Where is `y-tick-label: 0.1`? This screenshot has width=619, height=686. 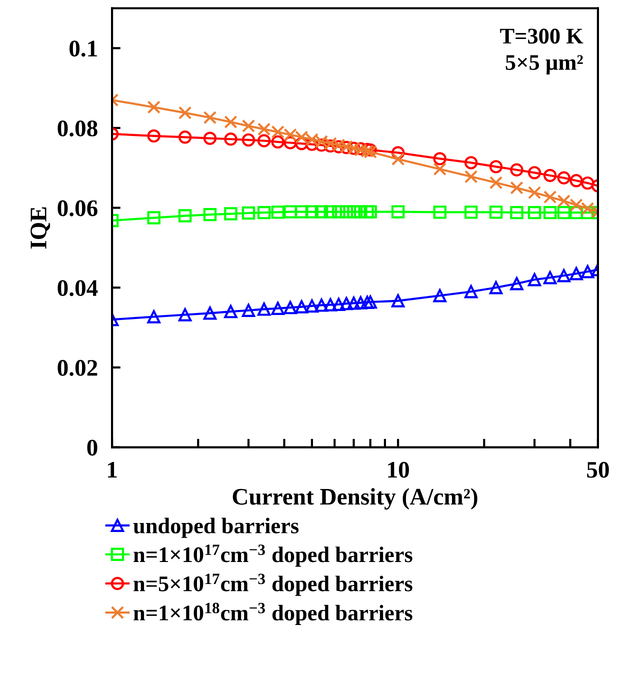
y-tick-label: 0.1 is located at coordinates (83, 48).